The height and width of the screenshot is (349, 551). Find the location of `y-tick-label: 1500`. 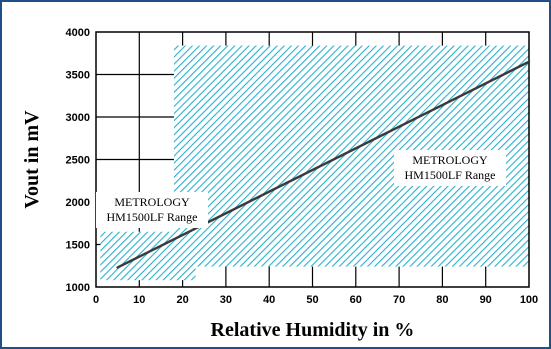

y-tick-label: 1500 is located at coordinates (78, 246).